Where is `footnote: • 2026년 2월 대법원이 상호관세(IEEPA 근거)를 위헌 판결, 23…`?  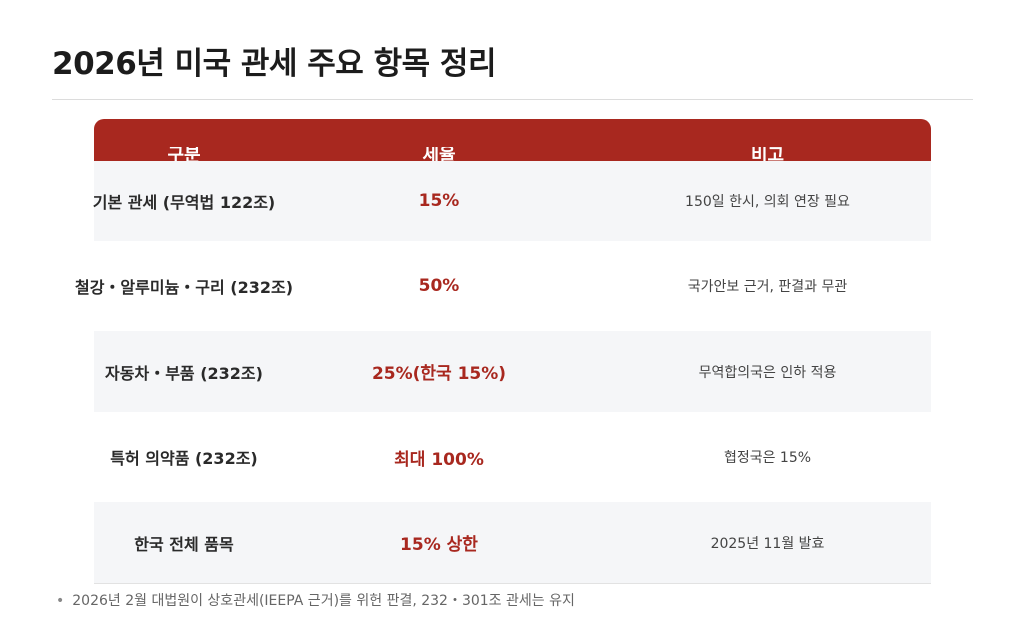
footnote: • 2026년 2월 대법원이 상호관세(IEEPA 근거)를 위헌 판결, 23… is located at coordinates (315, 600).